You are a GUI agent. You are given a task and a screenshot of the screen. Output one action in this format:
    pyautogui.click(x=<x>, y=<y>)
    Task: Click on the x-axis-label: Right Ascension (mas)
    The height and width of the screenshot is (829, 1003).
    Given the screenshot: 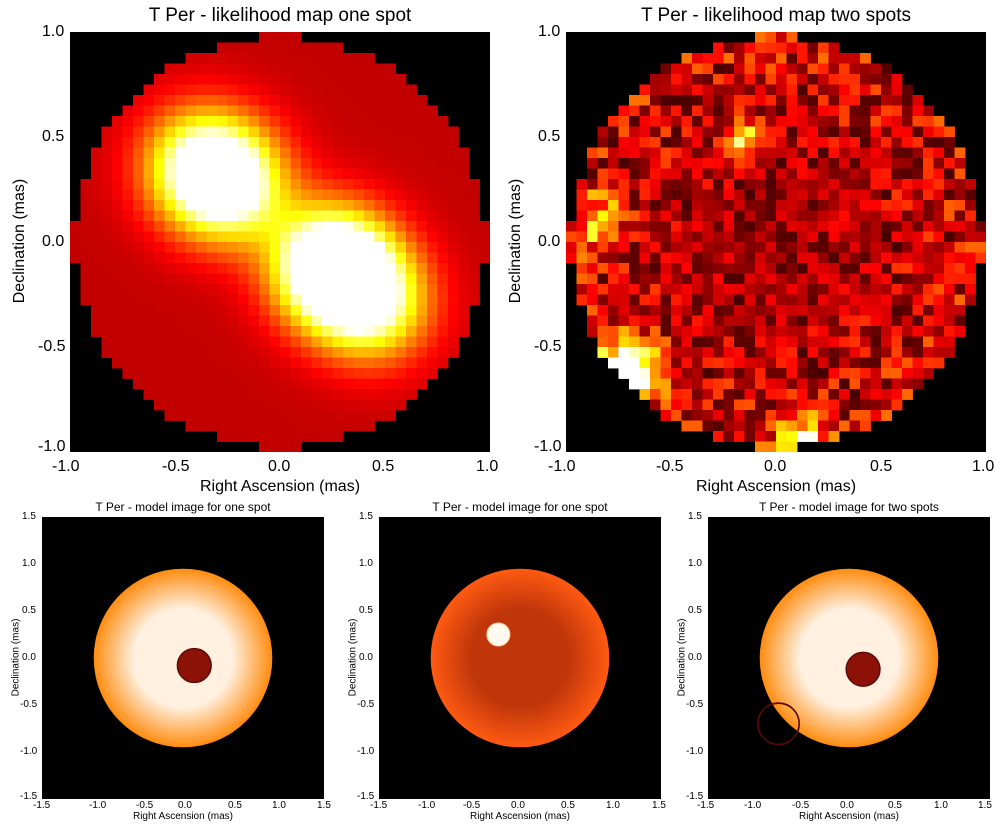 What is the action you would take?
    pyautogui.click(x=520, y=816)
    